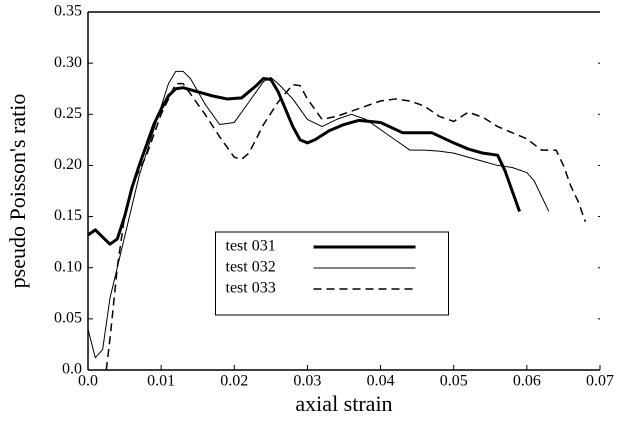 This screenshot has width=619, height=421. Describe the element at coordinates (234, 381) in the screenshot. I see `x-tick-label: 0.02` at that location.